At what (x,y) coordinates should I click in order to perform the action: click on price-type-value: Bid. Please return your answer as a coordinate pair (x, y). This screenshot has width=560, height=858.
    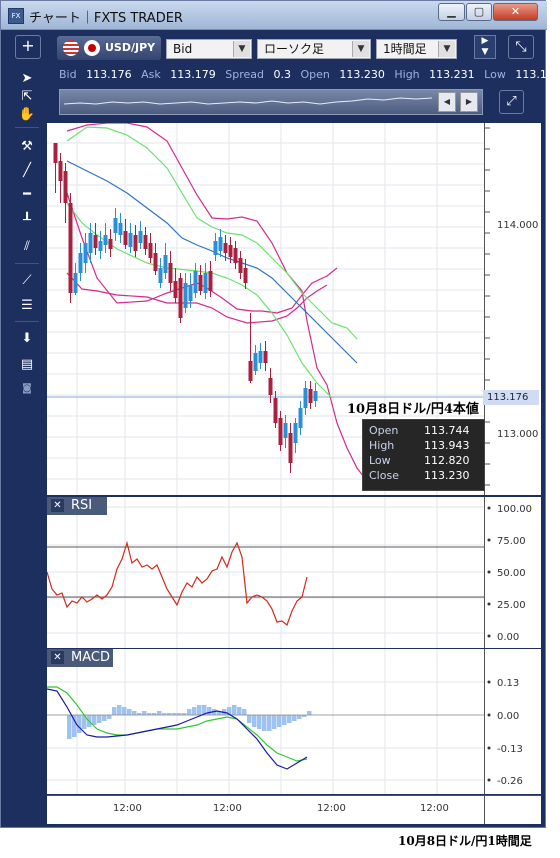
    Looking at the image, I should click on (183, 49).